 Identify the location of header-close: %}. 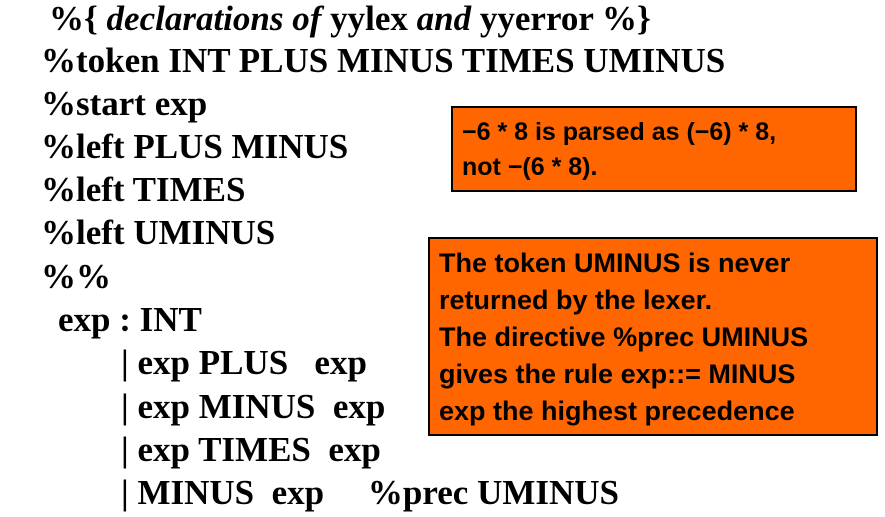
(622, 19).